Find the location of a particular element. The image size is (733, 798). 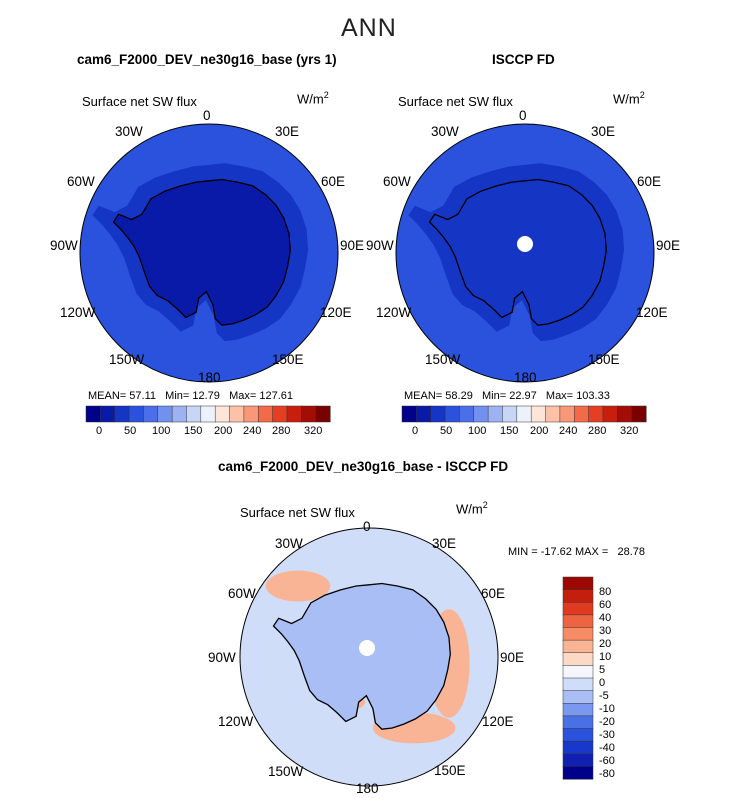

panel3-cb-label-0: 0 is located at coordinates (602, 683).